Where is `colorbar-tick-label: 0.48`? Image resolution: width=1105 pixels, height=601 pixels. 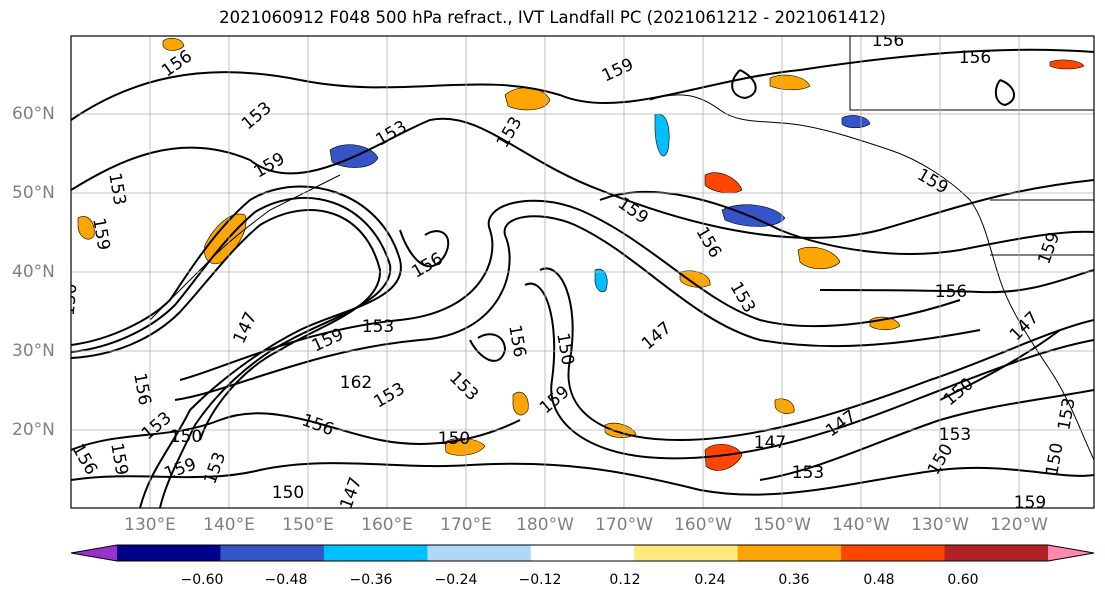 colorbar-tick-label: 0.48 is located at coordinates (879, 580).